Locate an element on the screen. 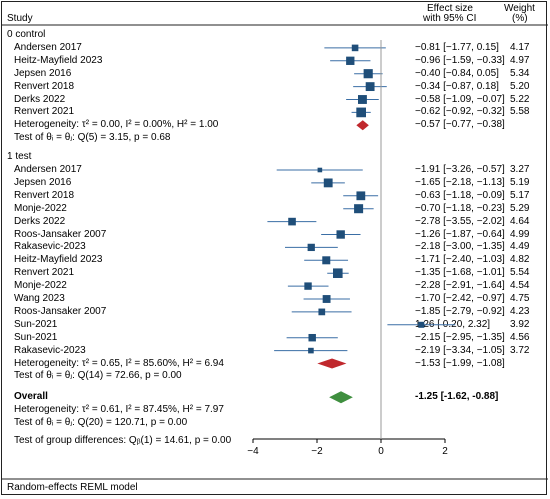 This screenshot has height=499, width=550. study-weight: 3.72 is located at coordinates (520, 350).